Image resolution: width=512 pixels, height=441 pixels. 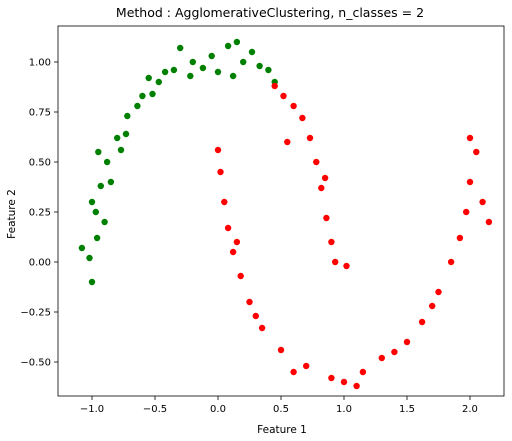 I want to click on x-axis-label: Feature 1, so click(x=282, y=430).